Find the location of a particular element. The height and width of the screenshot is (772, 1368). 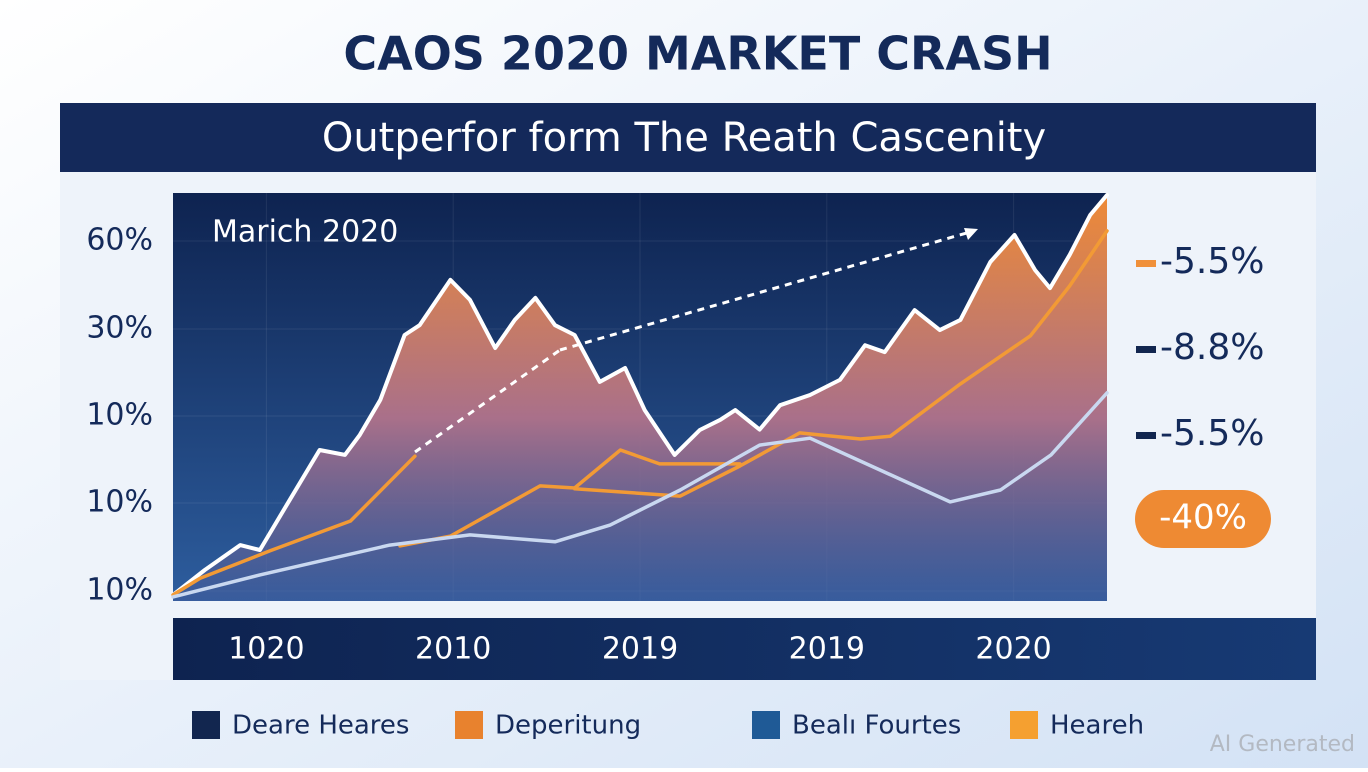

x-tick-label: 1020 is located at coordinates (266, 649).